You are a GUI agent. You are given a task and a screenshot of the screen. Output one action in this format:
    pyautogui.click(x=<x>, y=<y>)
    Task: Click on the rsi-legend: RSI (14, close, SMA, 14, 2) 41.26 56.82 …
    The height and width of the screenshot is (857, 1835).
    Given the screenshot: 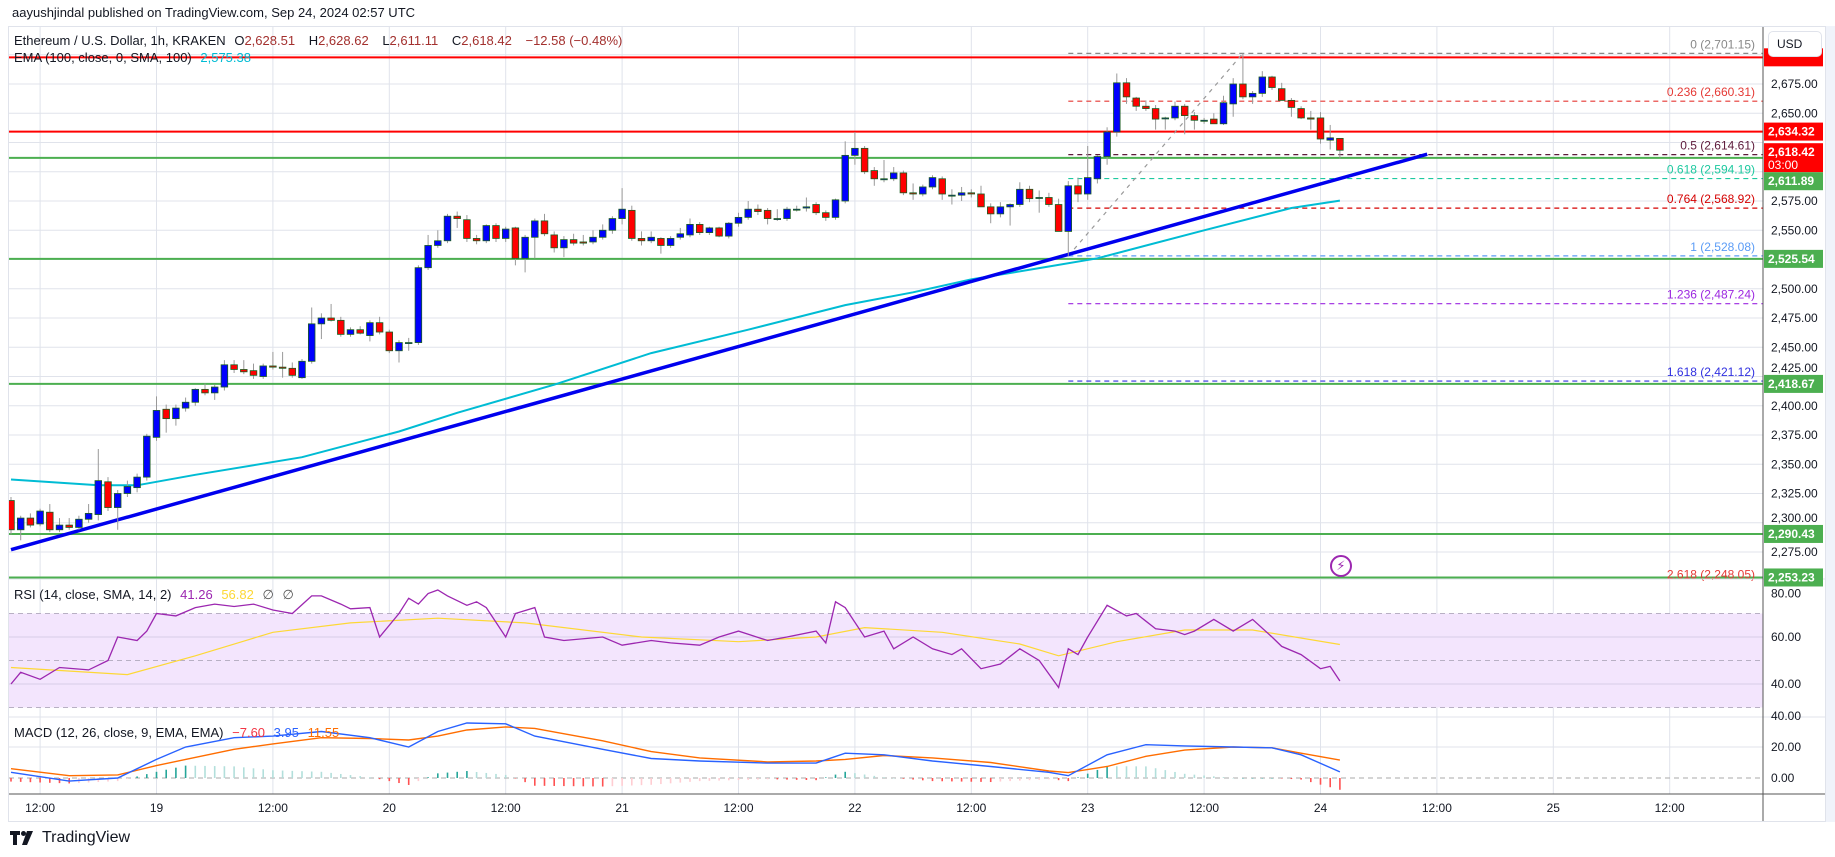 What is the action you would take?
    pyautogui.click(x=156, y=595)
    